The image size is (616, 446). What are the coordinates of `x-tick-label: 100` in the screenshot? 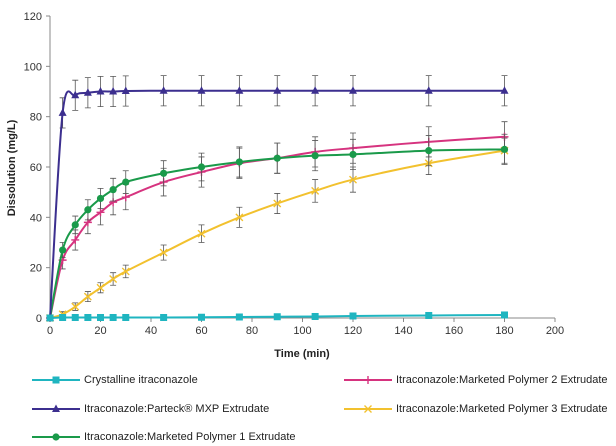 It's located at (302, 331).